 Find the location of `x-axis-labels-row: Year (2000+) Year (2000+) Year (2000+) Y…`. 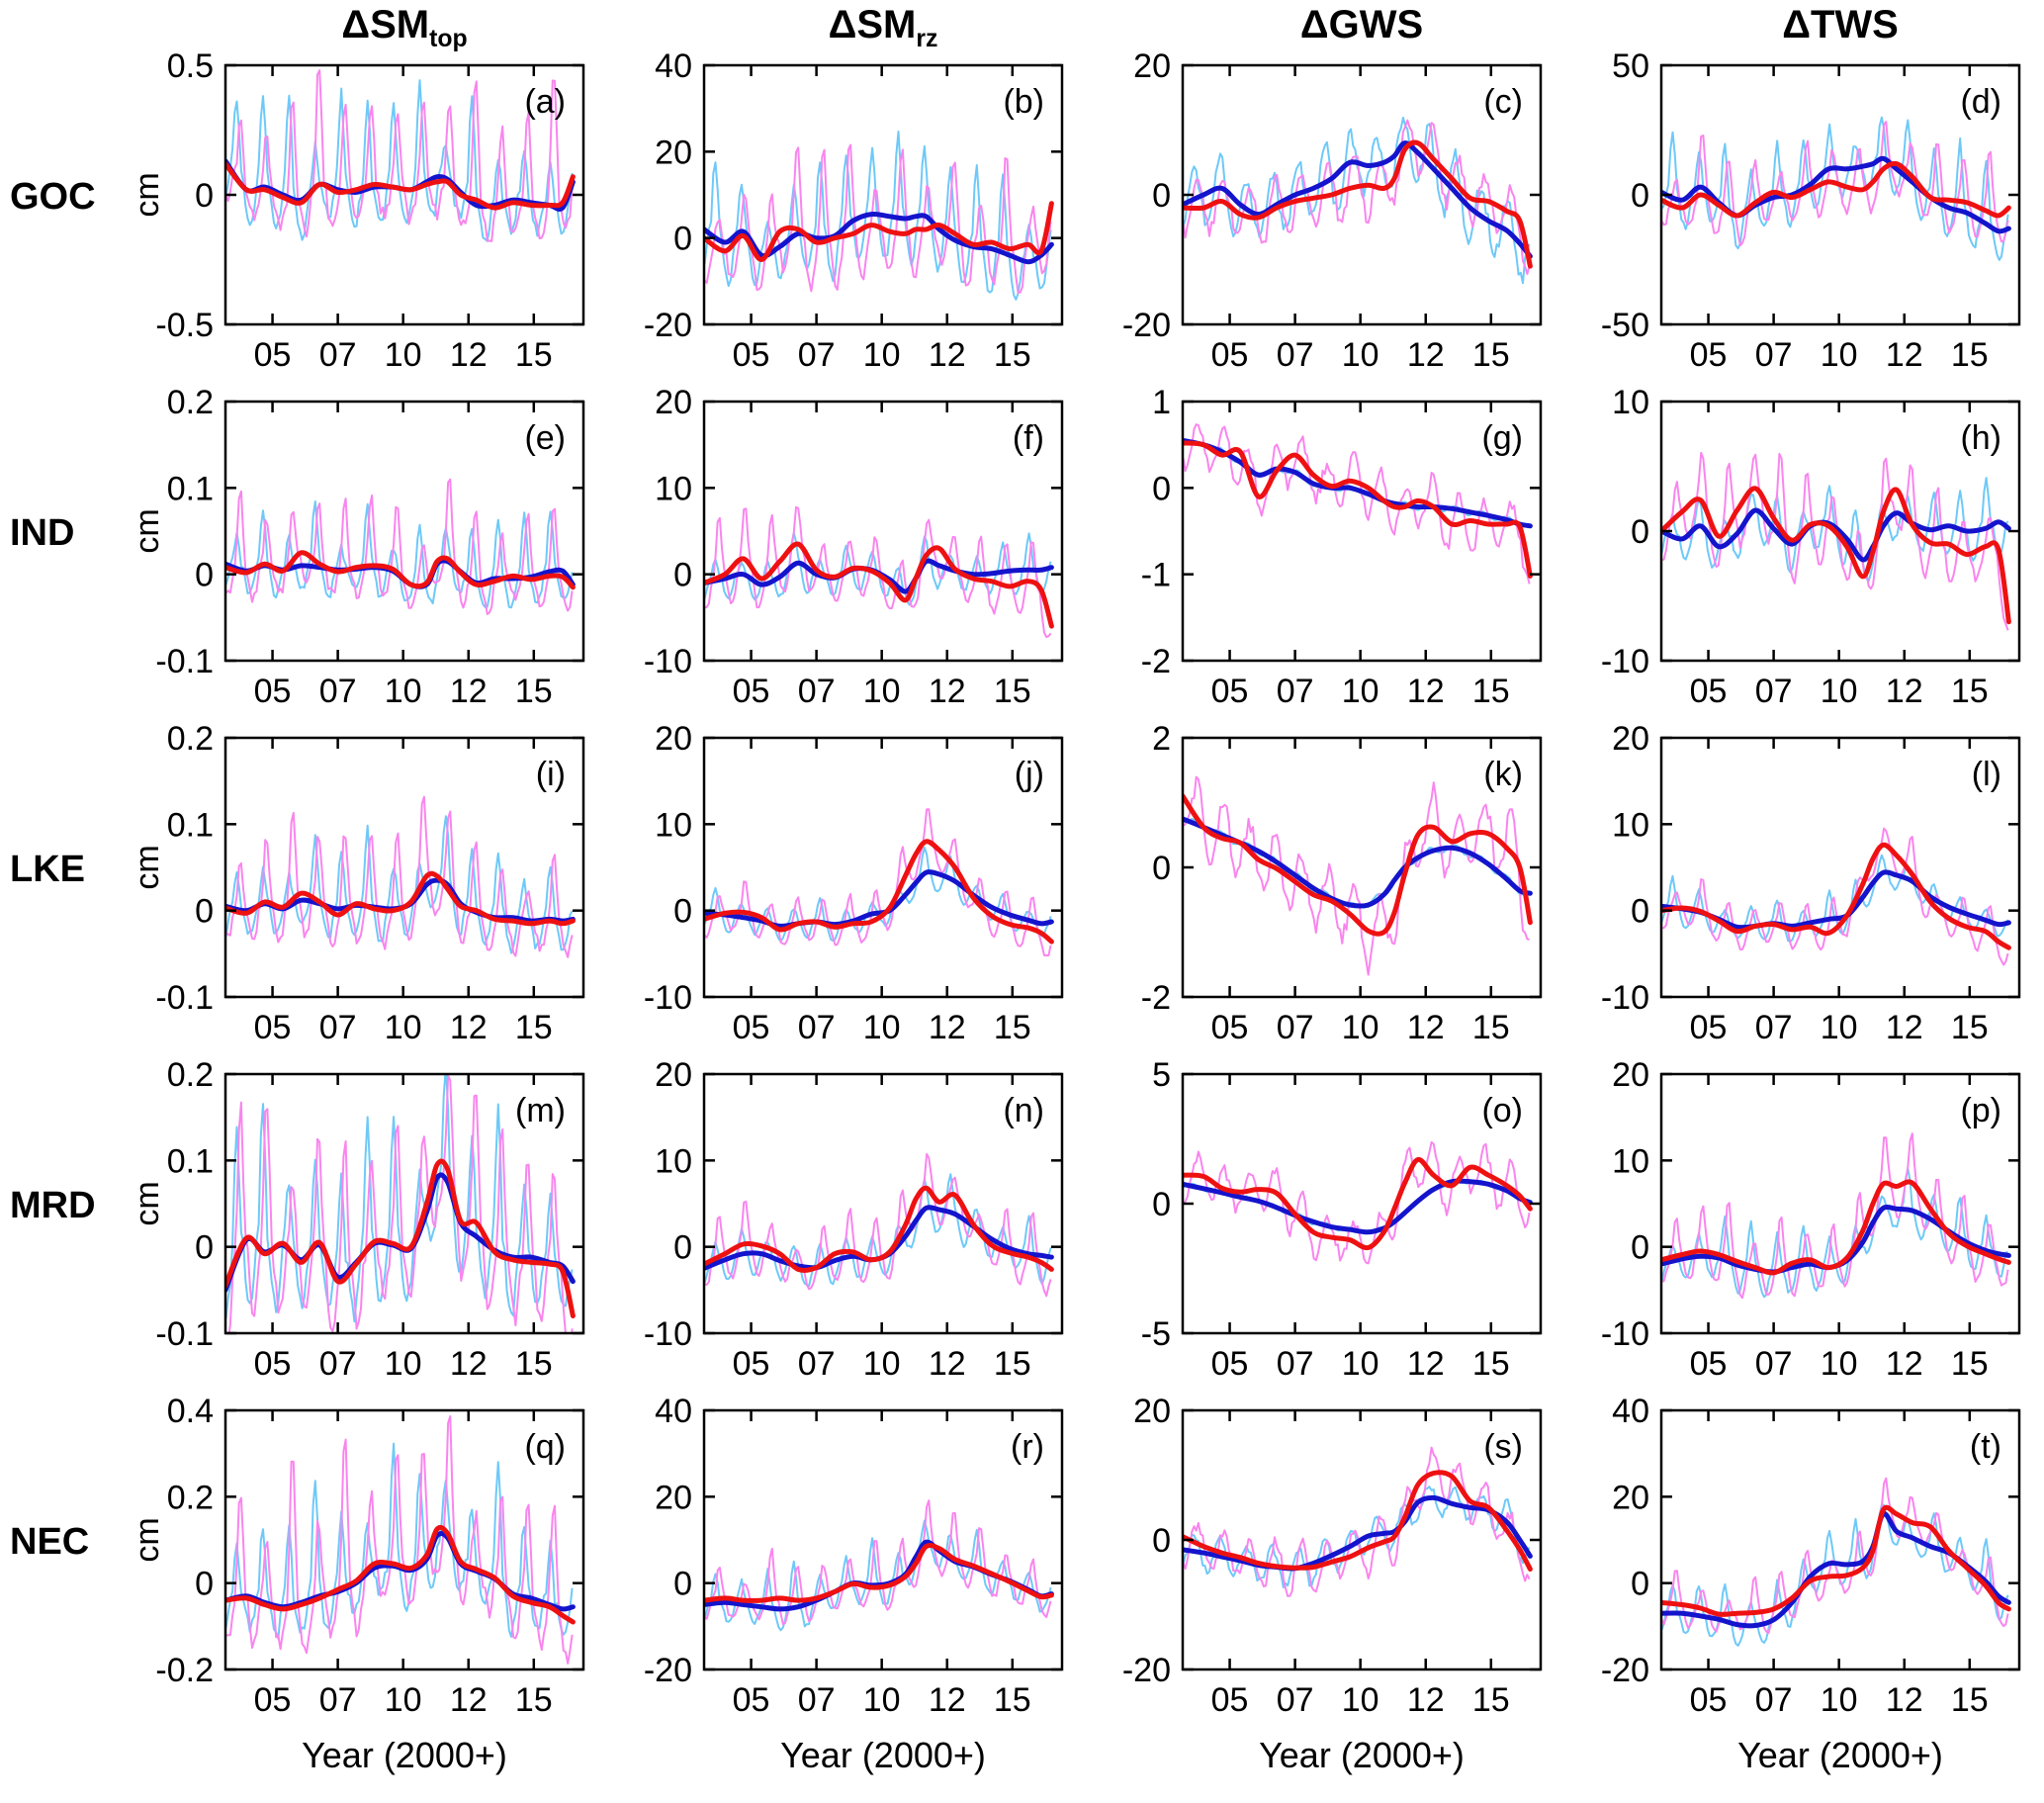

x-axis-labels-row: Year (2000+) Year (2000+) Year (2000+) Y… is located at coordinates (1086, 1767).